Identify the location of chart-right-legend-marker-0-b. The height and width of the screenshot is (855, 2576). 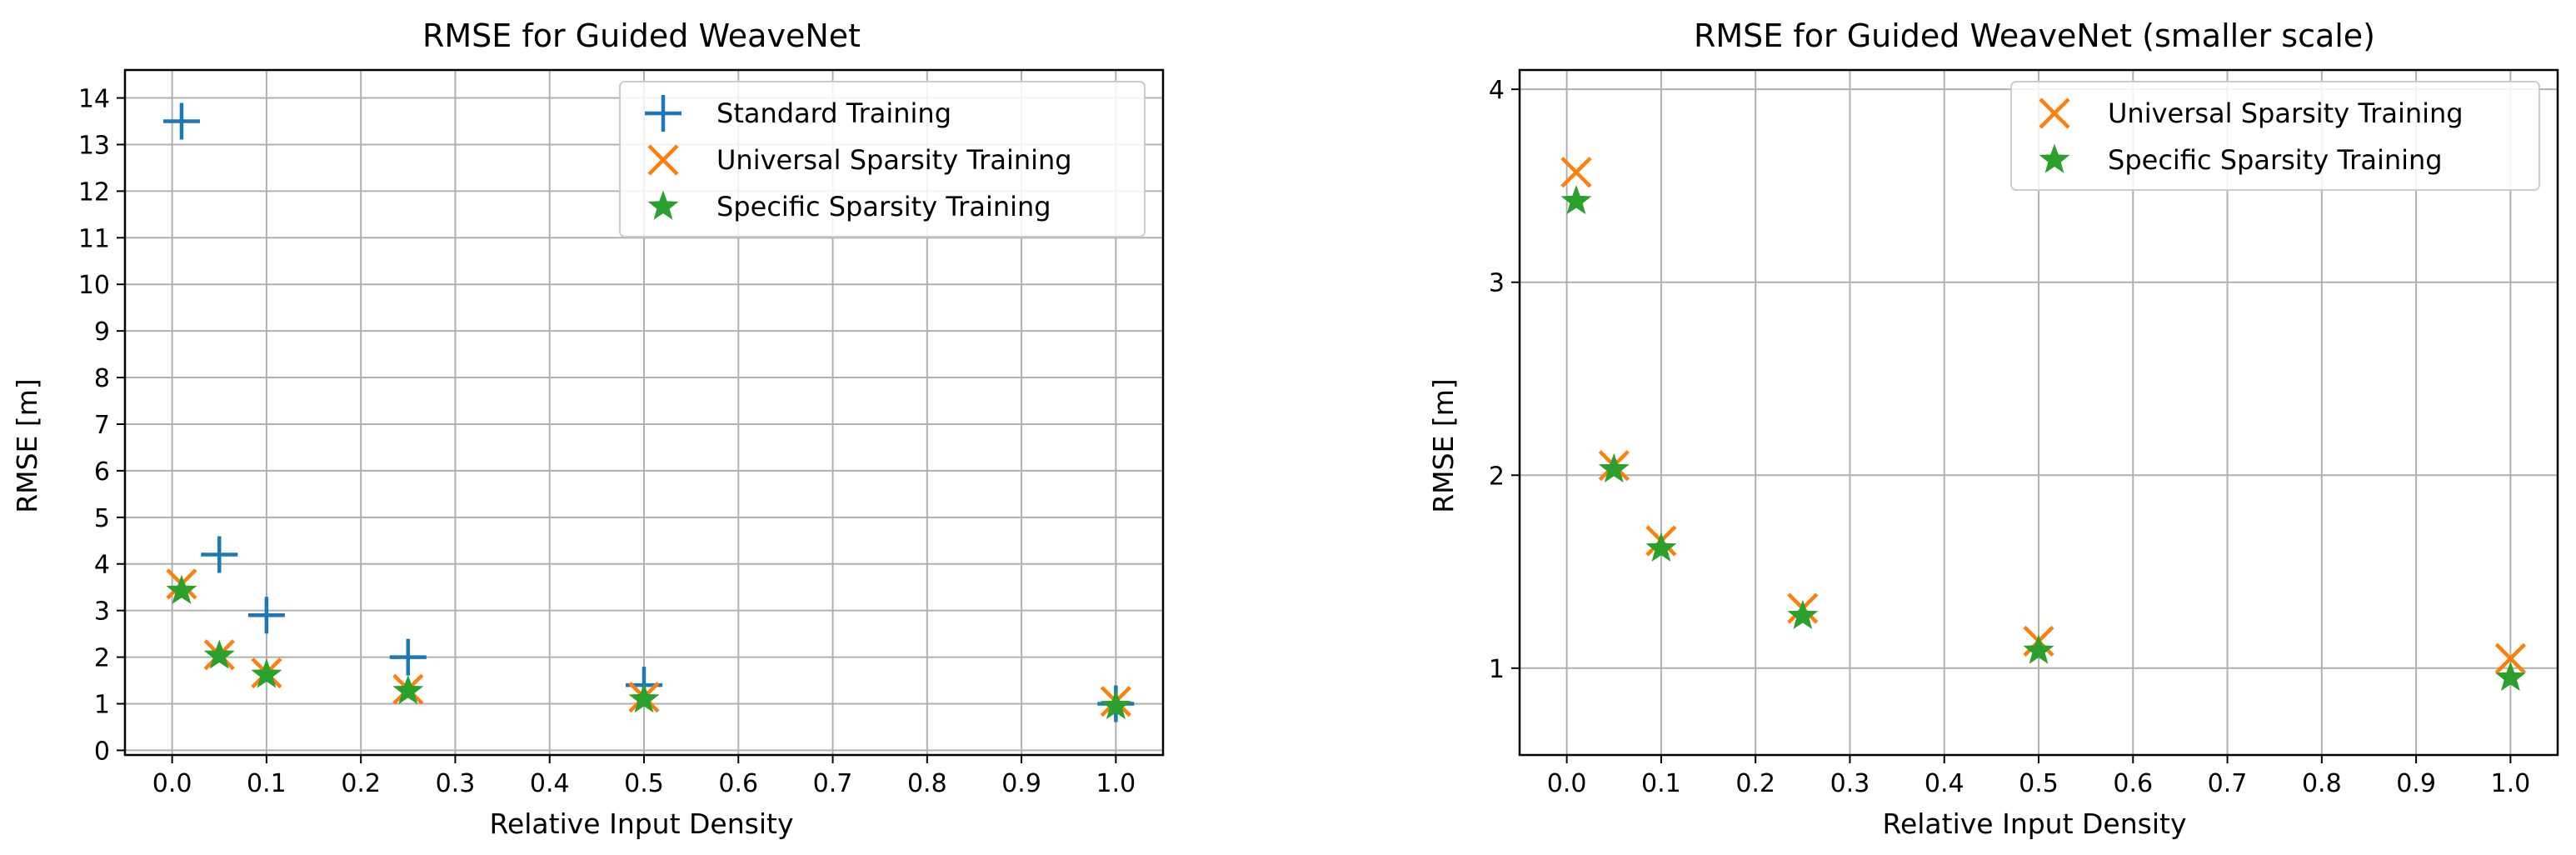
(2054, 113).